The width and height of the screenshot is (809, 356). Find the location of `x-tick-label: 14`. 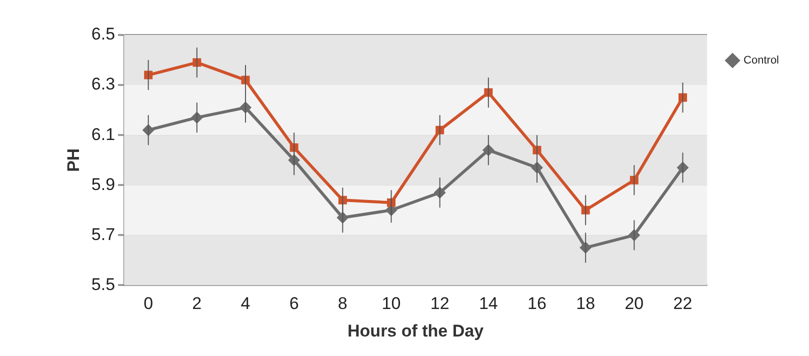

x-tick-label: 14 is located at coordinates (488, 304).